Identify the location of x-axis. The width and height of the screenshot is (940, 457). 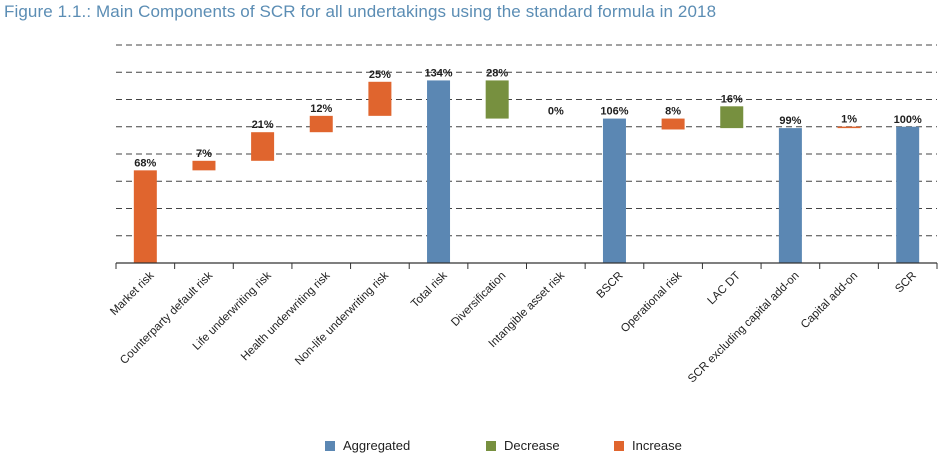
(526, 265).